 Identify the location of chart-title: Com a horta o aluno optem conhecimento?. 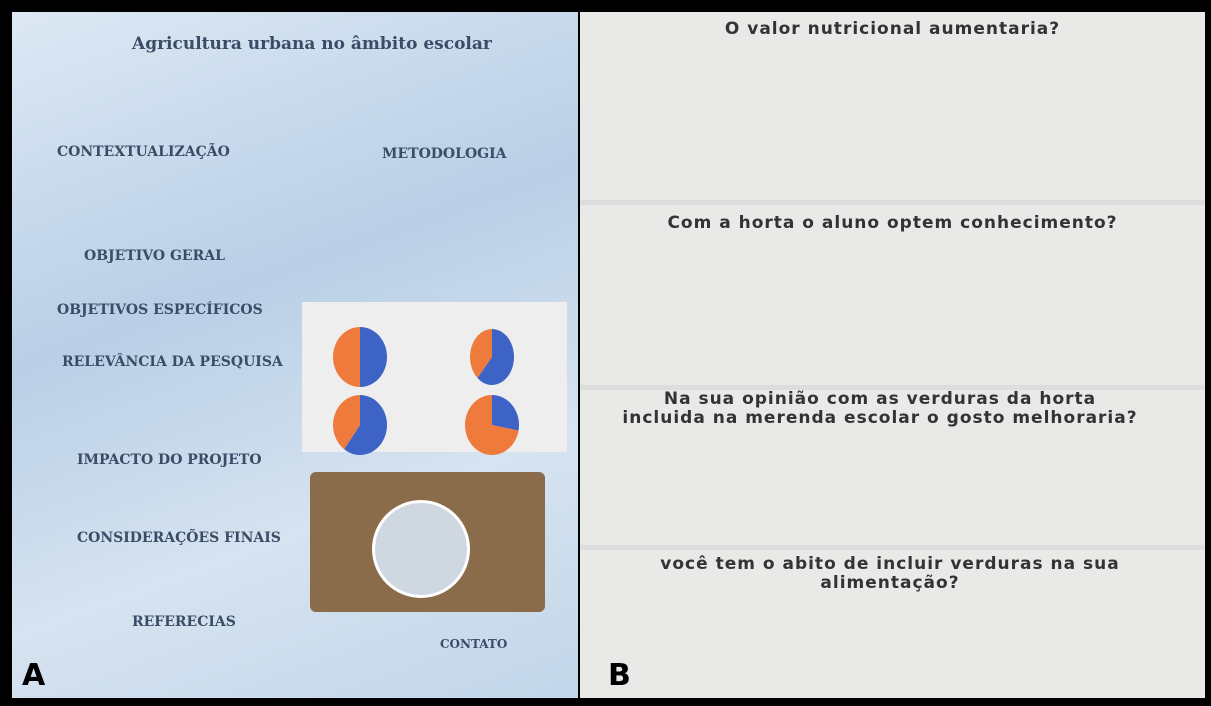
(892, 223).